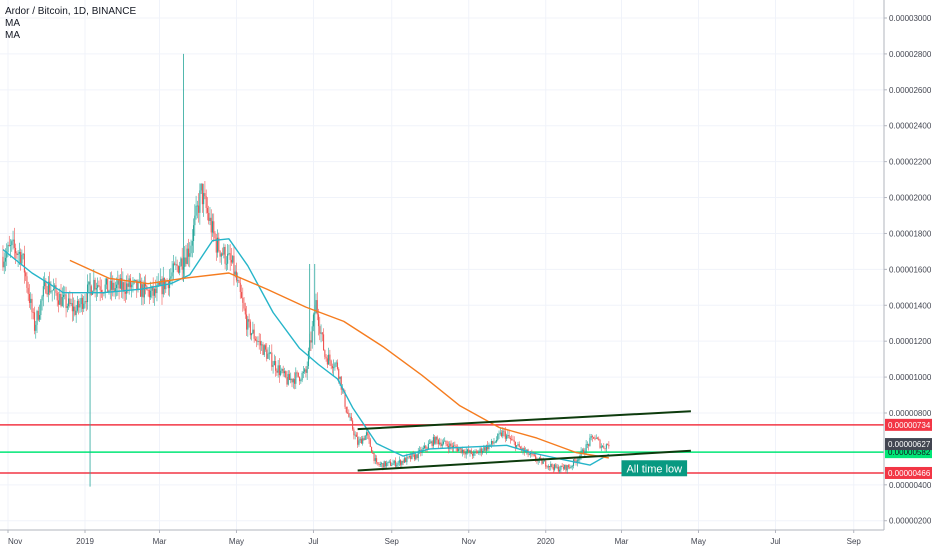 This screenshot has height=550, width=932. Describe the element at coordinates (910, 485) in the screenshot. I see `price-tick-label: 0.00000400` at that location.